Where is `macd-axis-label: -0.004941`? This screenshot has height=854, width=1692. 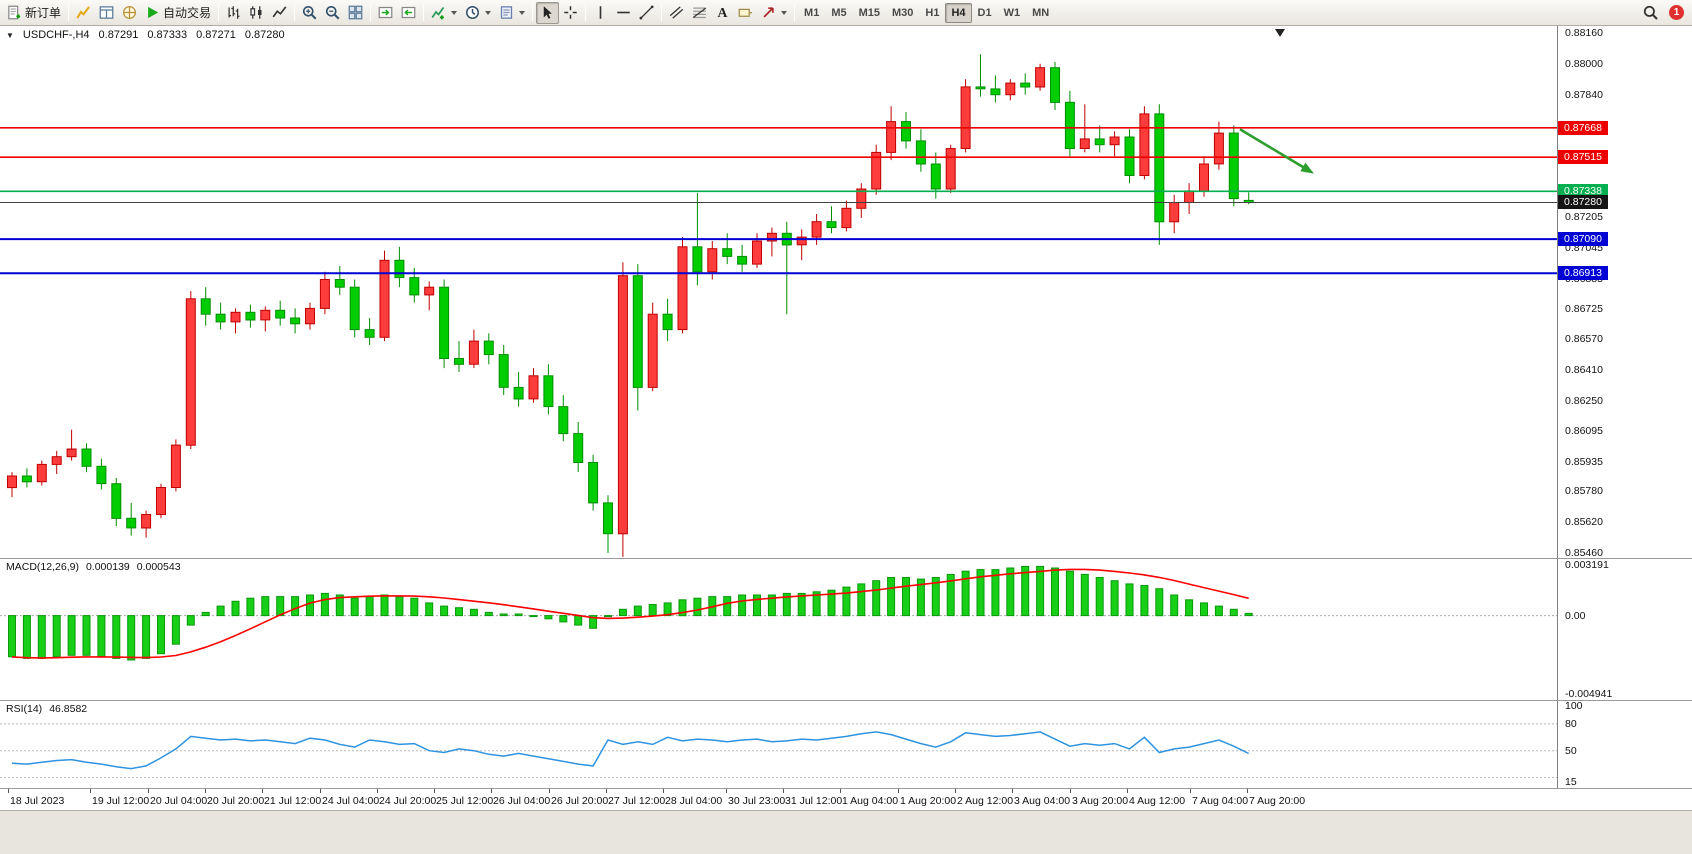 macd-axis-label: -0.004941 is located at coordinates (1589, 694).